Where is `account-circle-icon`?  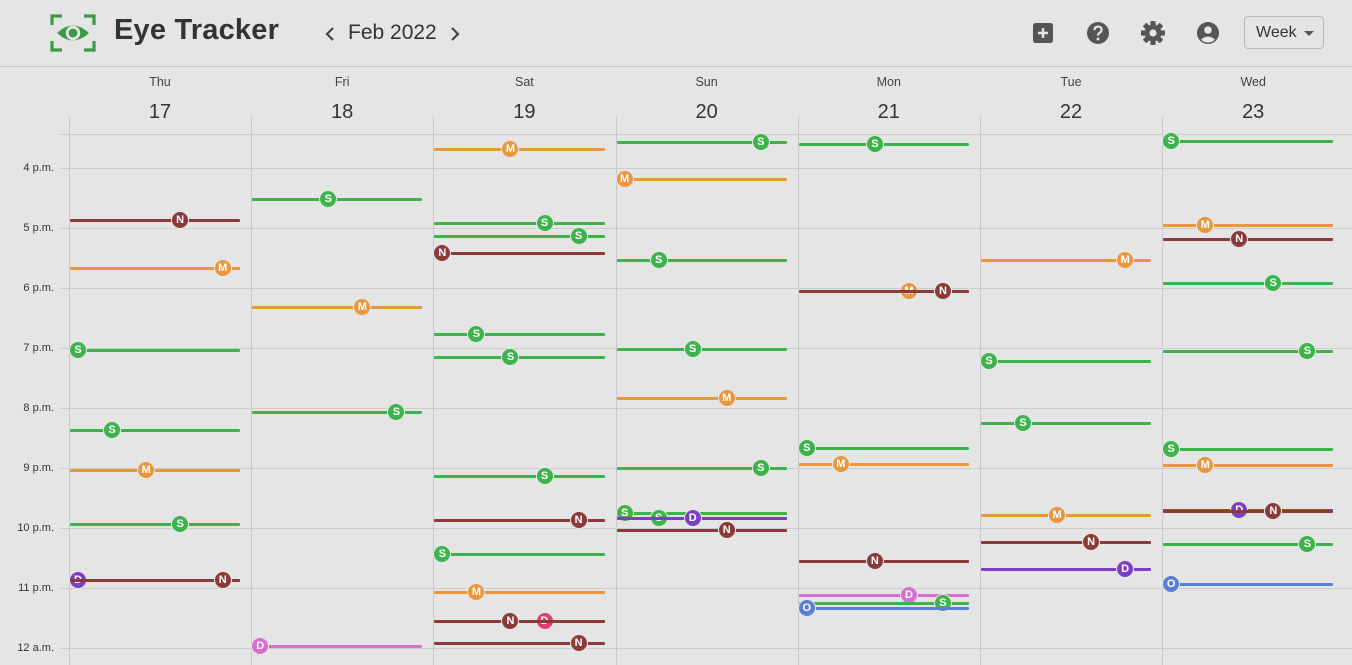 account-circle-icon is located at coordinates (1208, 33).